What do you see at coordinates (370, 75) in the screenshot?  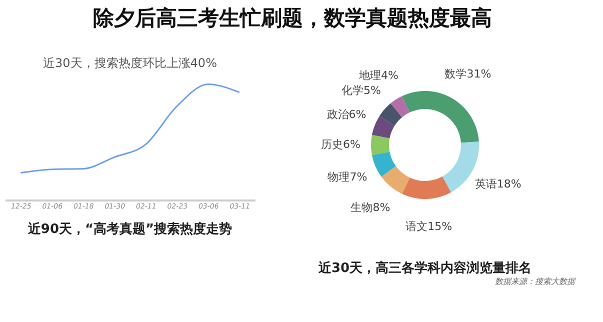 I see `slice-label: 地理` at bounding box center [370, 75].